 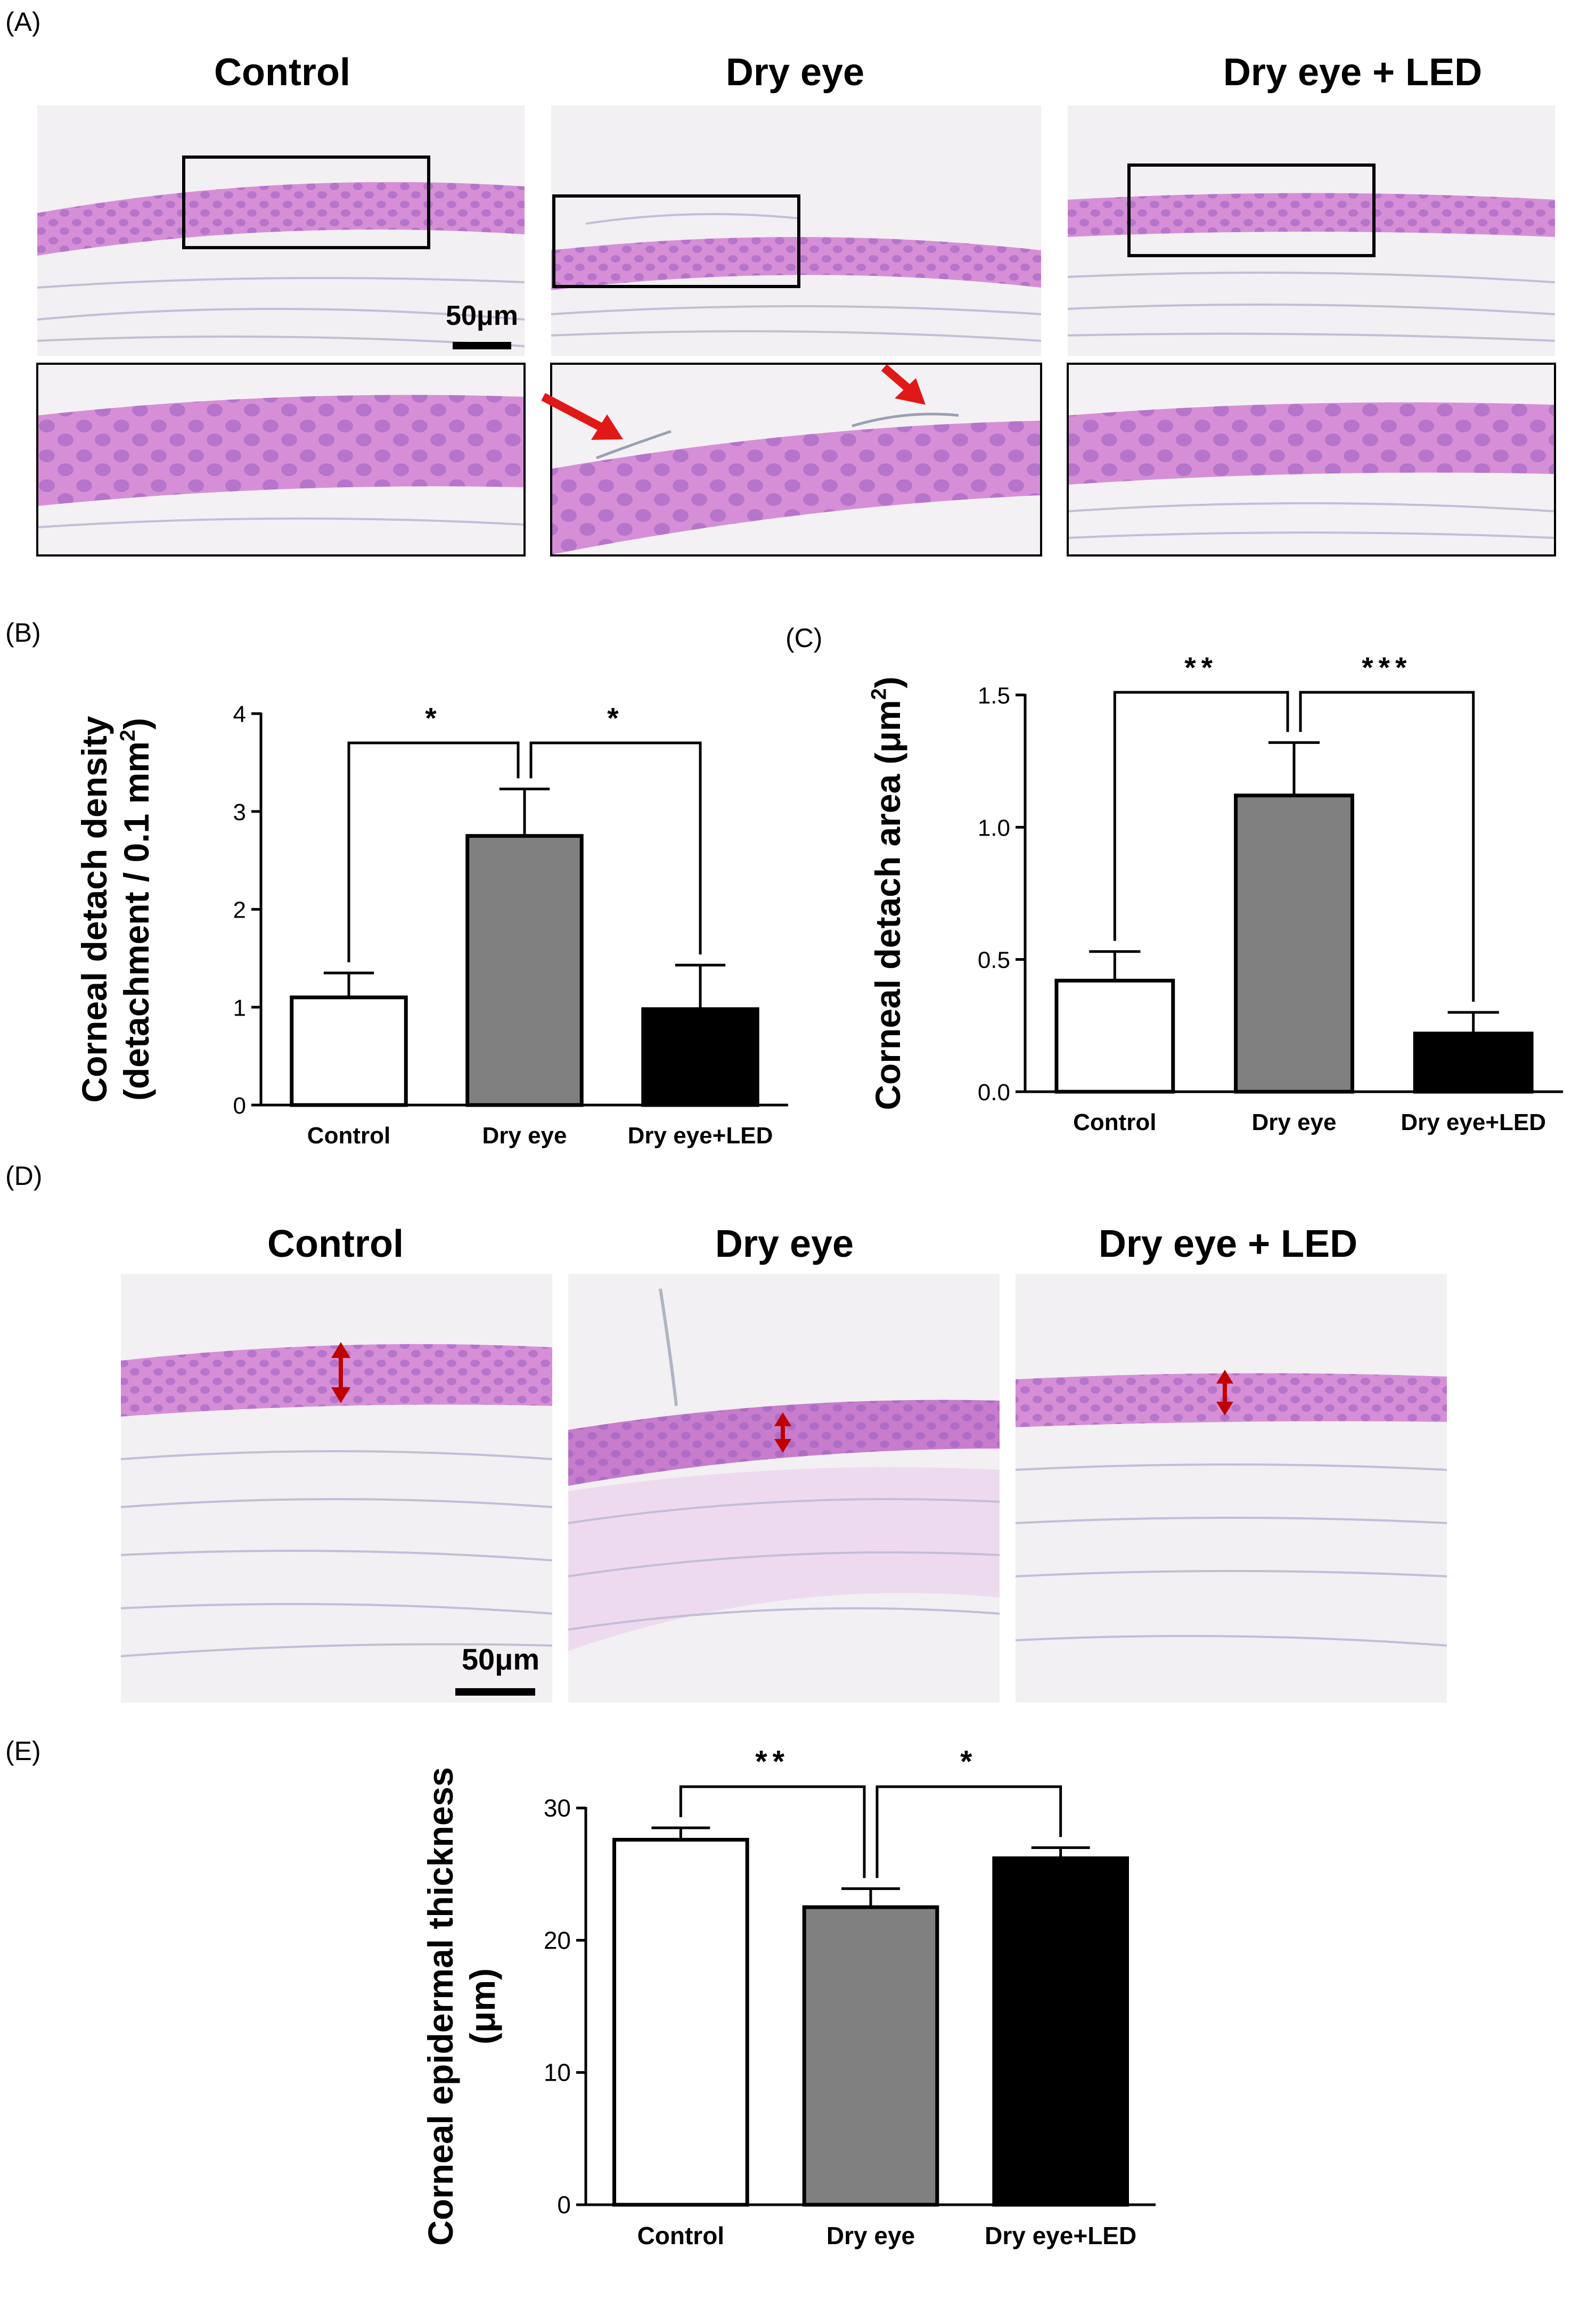 I want to click on group-title-dry-eye-led-a: Dry eye + LED, so click(x=1352, y=72).